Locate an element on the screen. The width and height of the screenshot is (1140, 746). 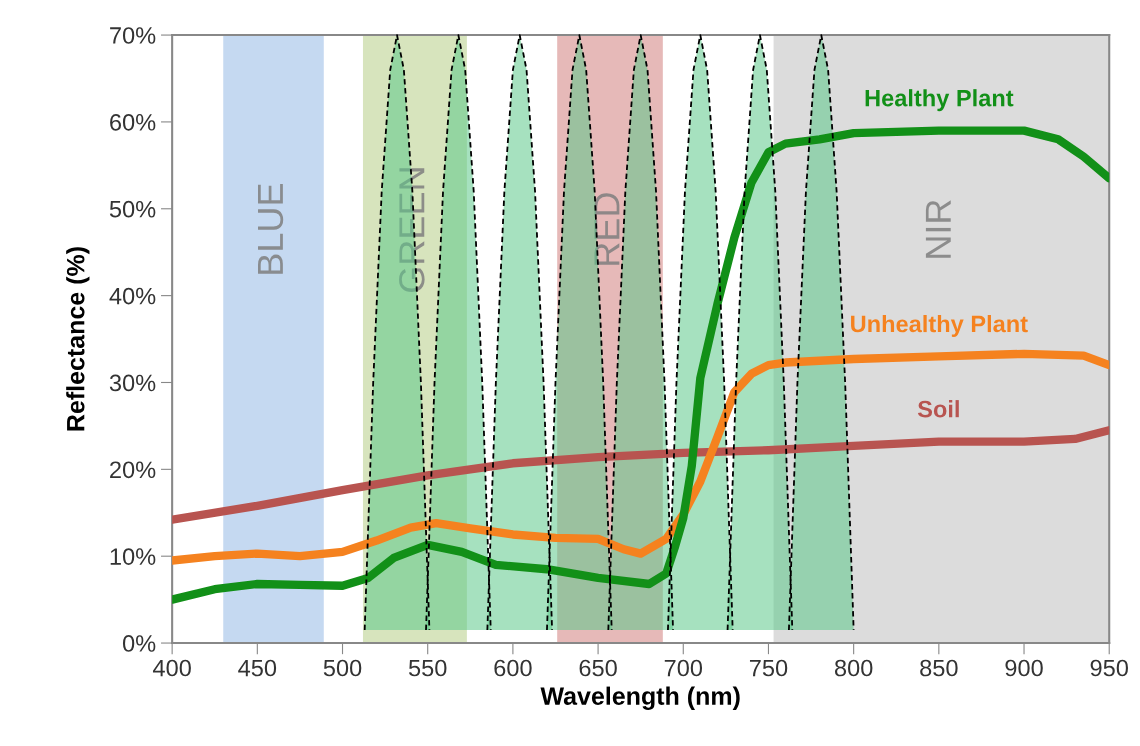
band-label: RED is located at coordinates (607, 229).